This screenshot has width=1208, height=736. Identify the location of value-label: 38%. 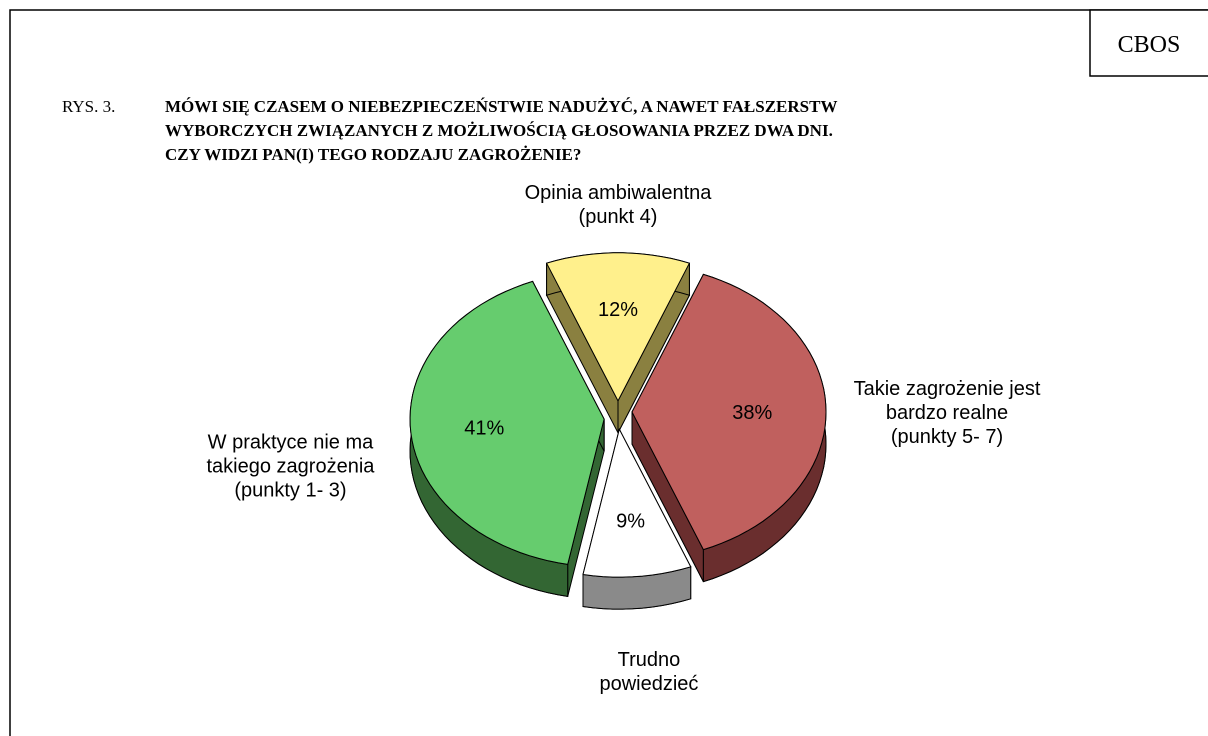
(752, 413).